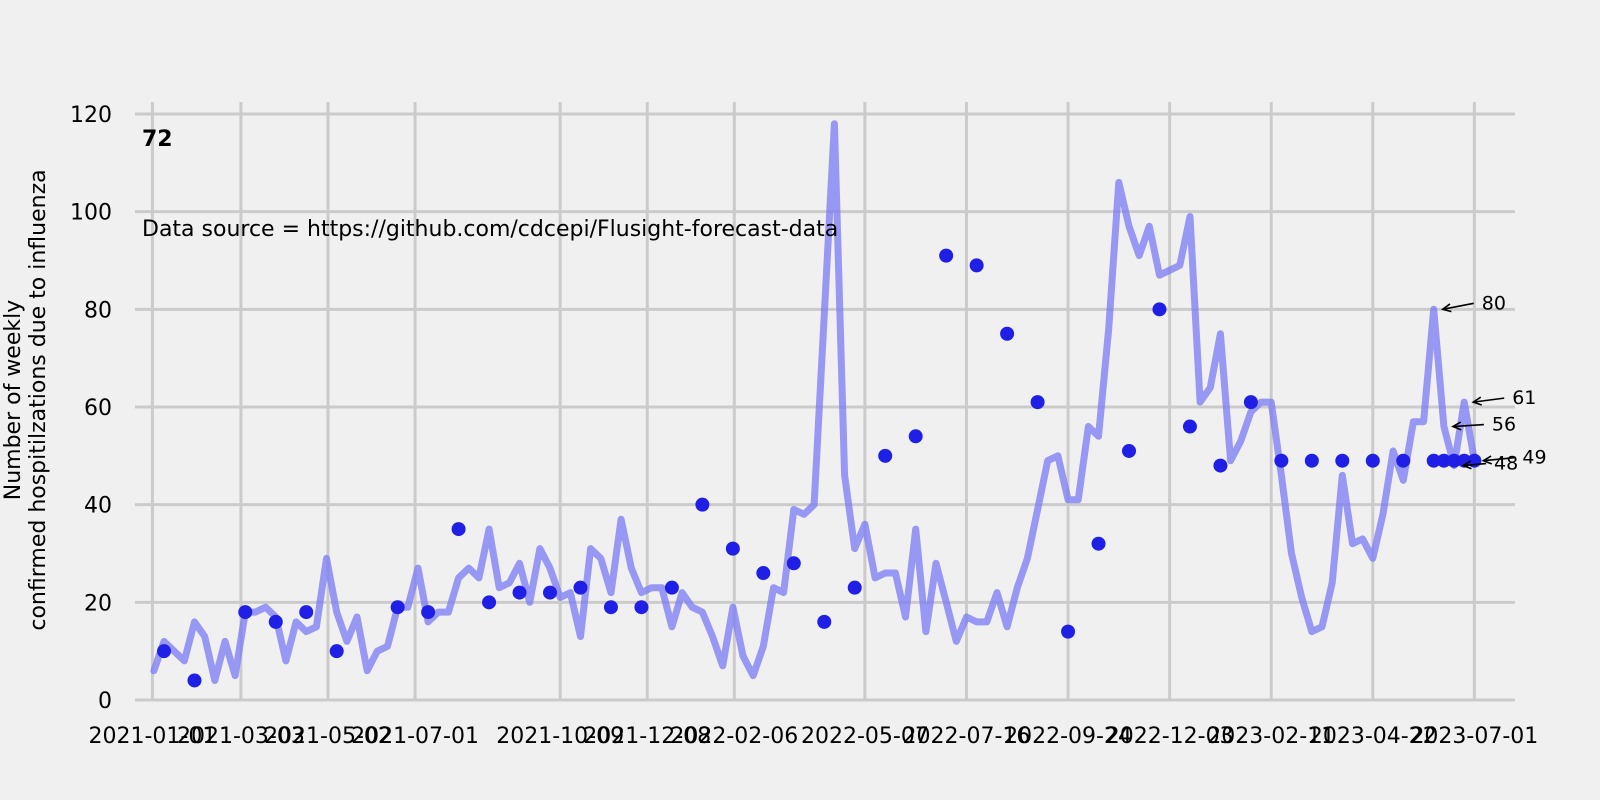 The height and width of the screenshot is (800, 1600). I want to click on x-tick-label: 2021-12-08, so click(647, 736).